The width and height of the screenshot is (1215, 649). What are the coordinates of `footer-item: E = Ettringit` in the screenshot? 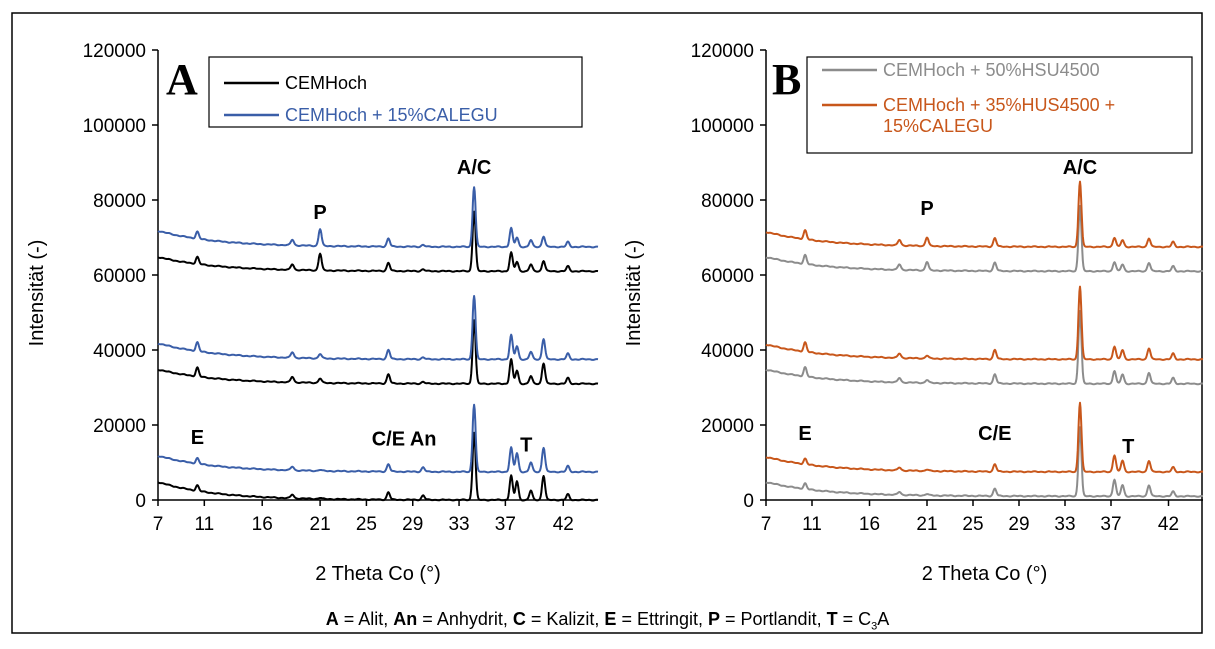 It's located at (651, 619).